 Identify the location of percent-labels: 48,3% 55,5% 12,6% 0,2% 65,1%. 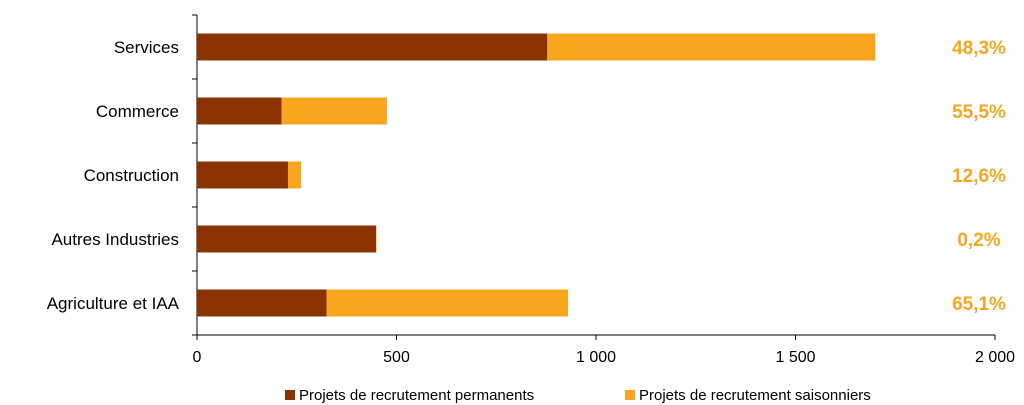
(979, 176).